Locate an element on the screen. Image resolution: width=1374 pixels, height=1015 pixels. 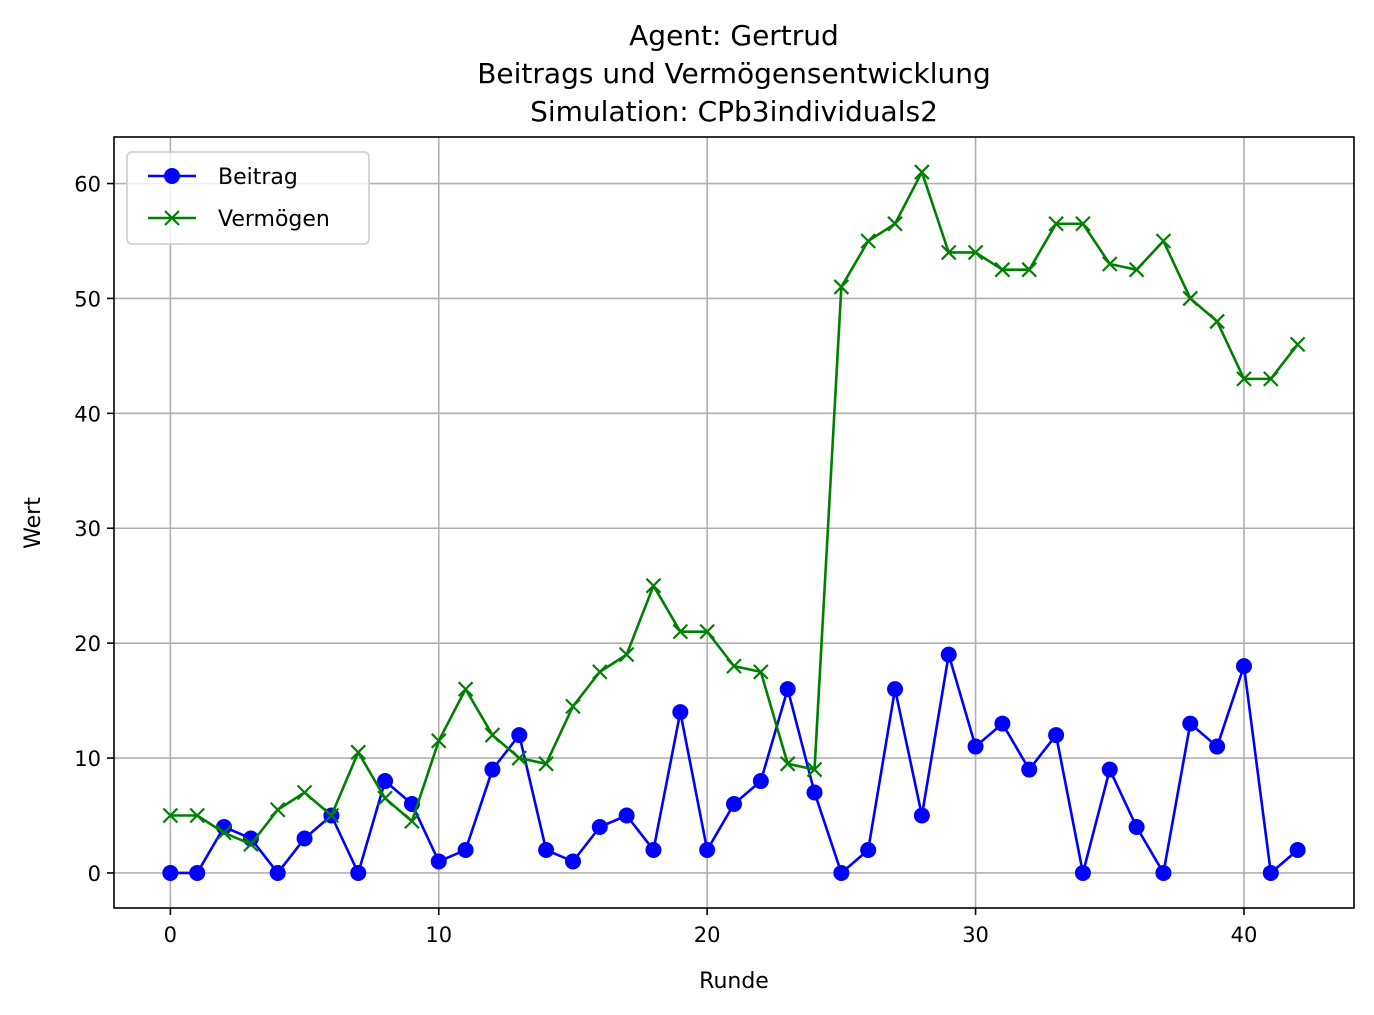
legend-marker-beitrag is located at coordinates (172, 176).